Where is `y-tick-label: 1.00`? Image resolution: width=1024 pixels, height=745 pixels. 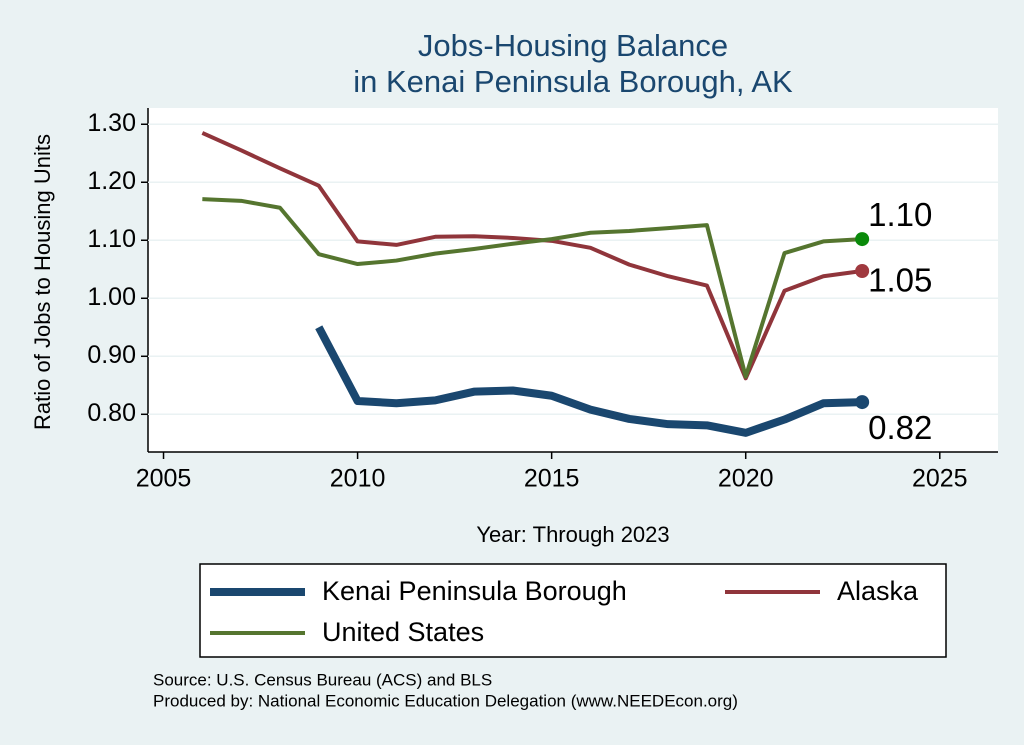 y-tick-label: 1.00 is located at coordinates (111, 297).